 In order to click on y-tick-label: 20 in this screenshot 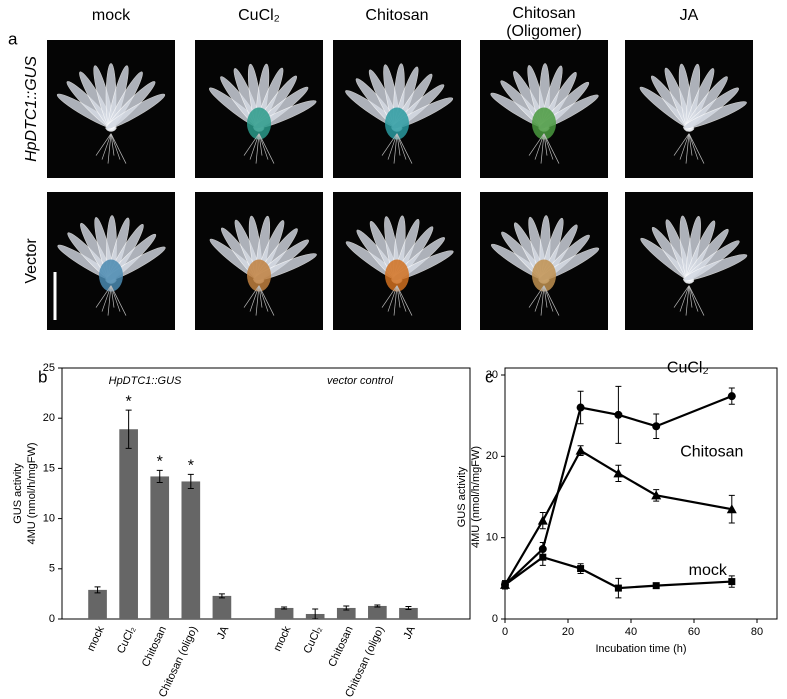, I will do `click(492, 456)`.